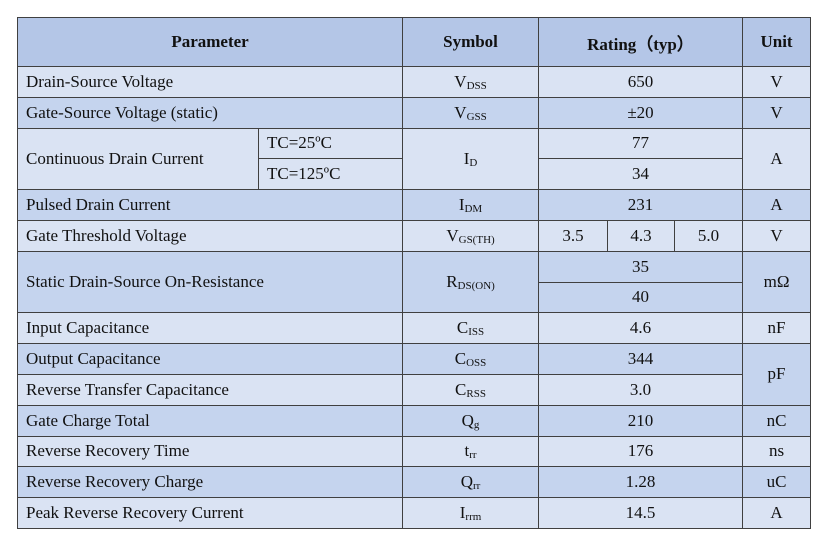 Image resolution: width=829 pixels, height=544 pixels. What do you see at coordinates (641, 513) in the screenshot?
I see `rating-cell: 14.5` at bounding box center [641, 513].